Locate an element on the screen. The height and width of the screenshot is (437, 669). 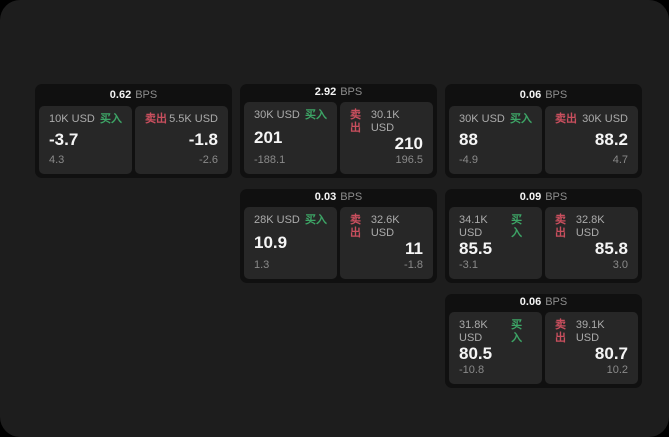
sell-price: 210 is located at coordinates (408, 144).